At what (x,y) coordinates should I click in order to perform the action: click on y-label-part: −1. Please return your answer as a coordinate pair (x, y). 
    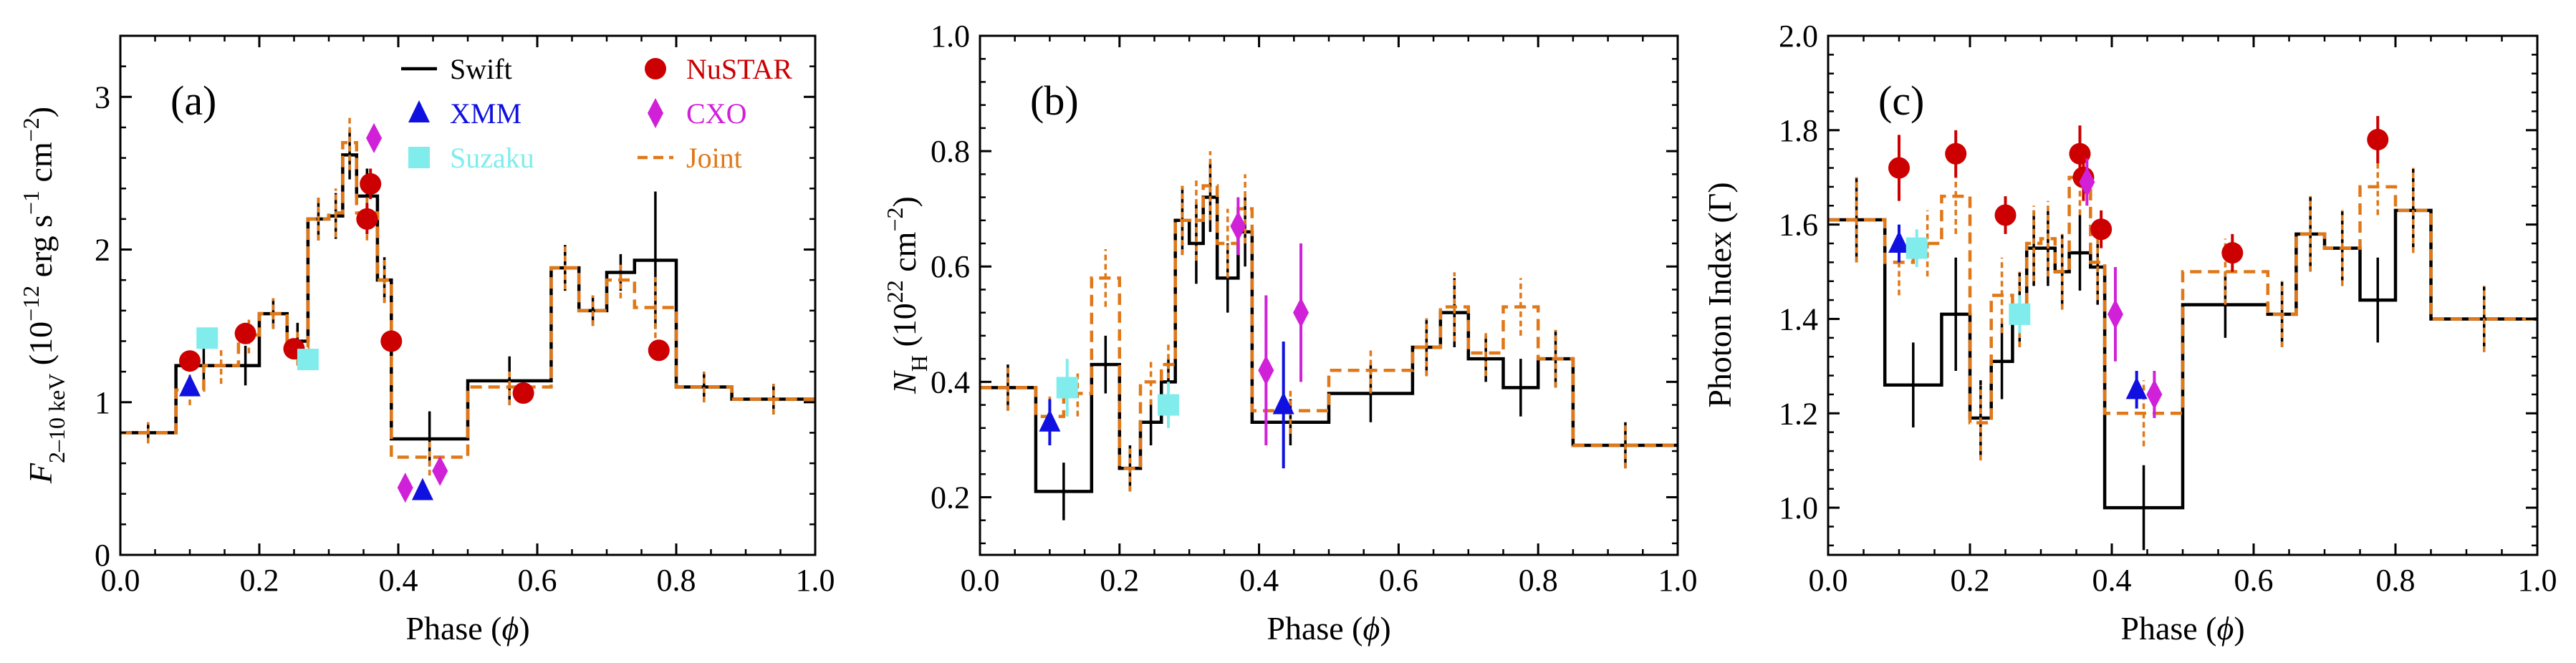
    Looking at the image, I should click on (31, 203).